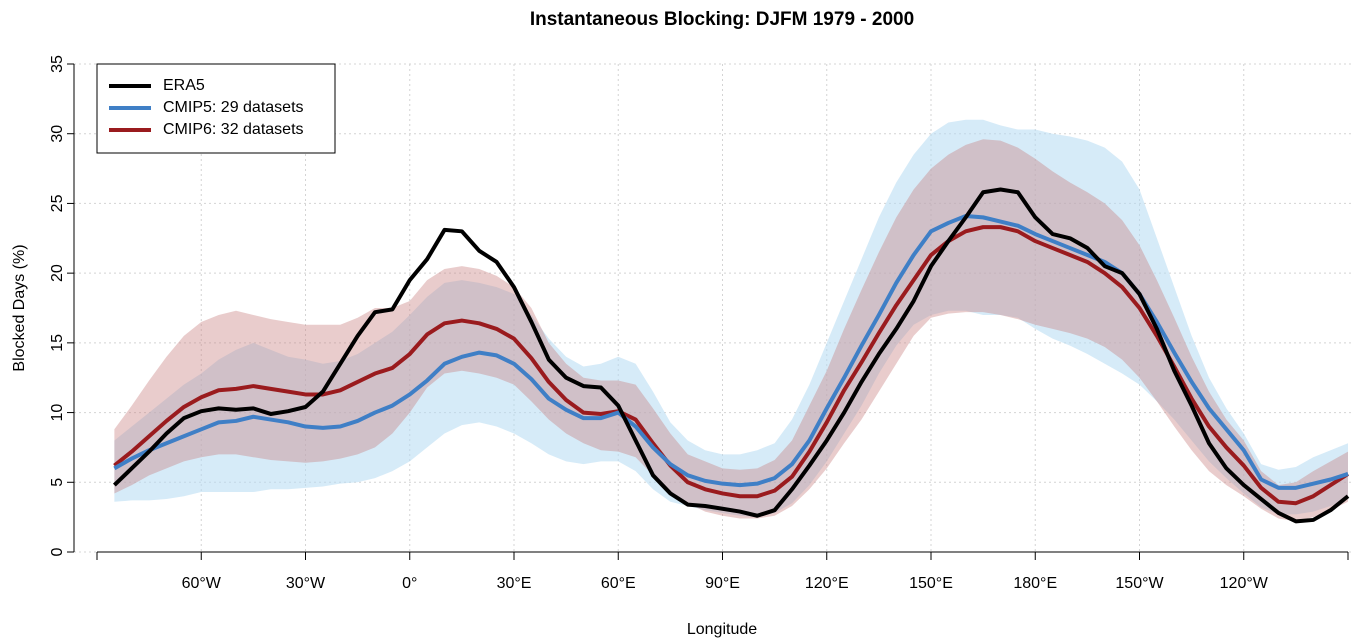 The image size is (1352, 643). What do you see at coordinates (514, 583) in the screenshot?
I see `x-tick-label: 30°E` at bounding box center [514, 583].